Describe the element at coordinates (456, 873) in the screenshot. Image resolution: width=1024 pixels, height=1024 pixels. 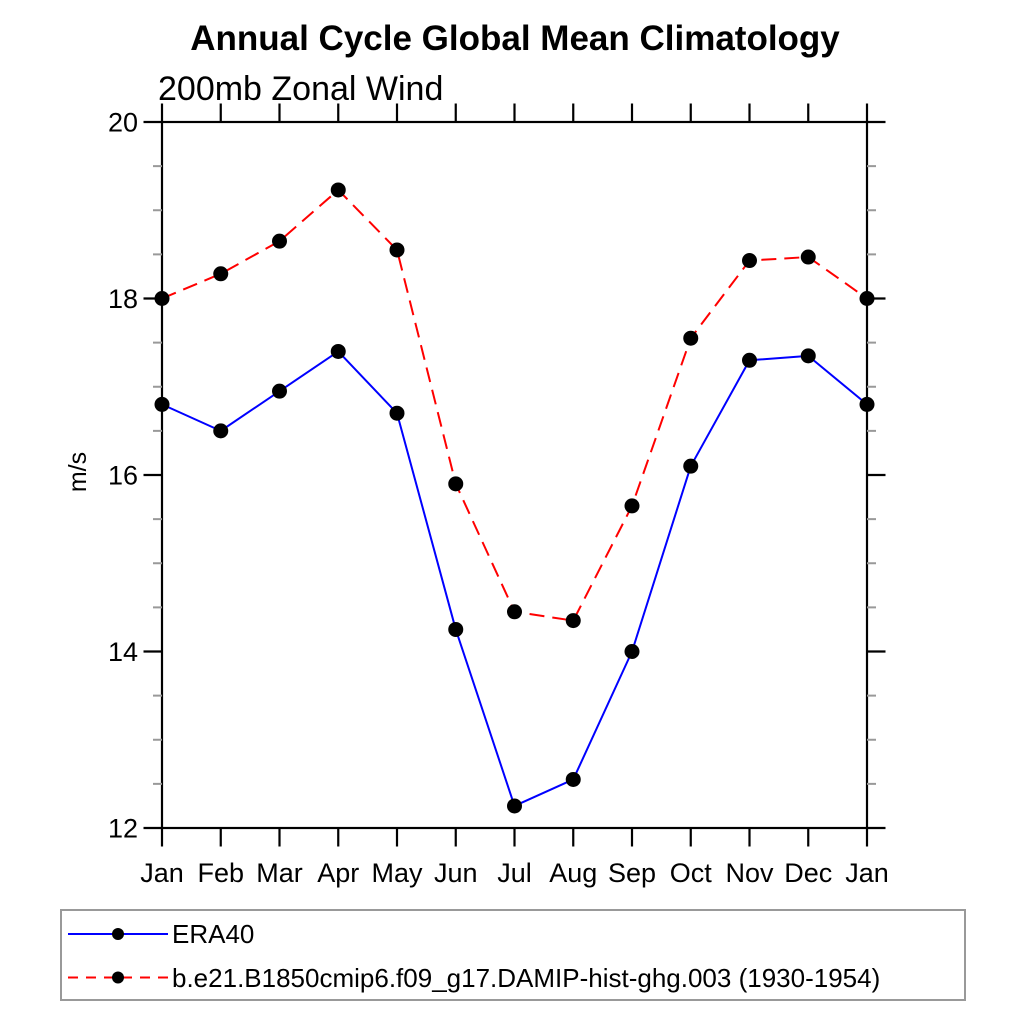
I see `x-tick-label: Jun` at that location.